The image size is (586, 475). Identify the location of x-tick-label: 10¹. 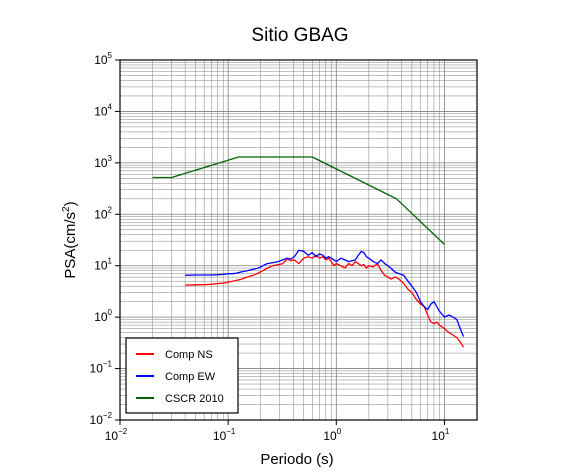
(441, 435).